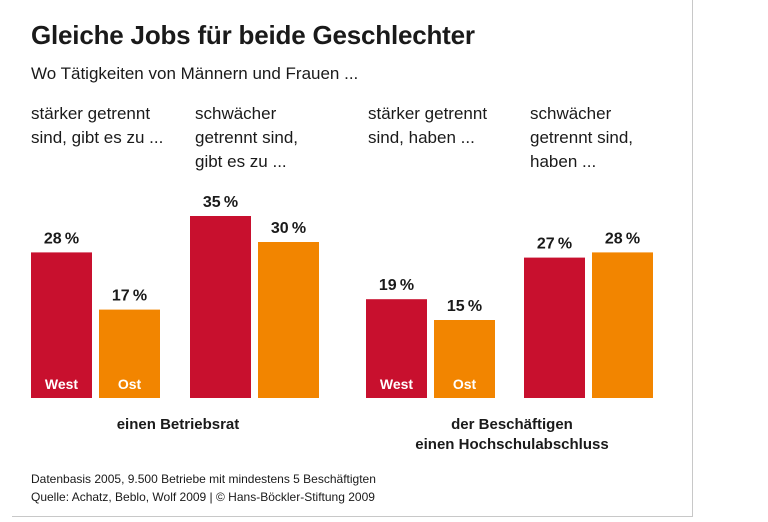 Image resolution: width=768 pixels, height=522 pixels. What do you see at coordinates (62, 384) in the screenshot?
I see `series-label-west-panel-1: West` at bounding box center [62, 384].